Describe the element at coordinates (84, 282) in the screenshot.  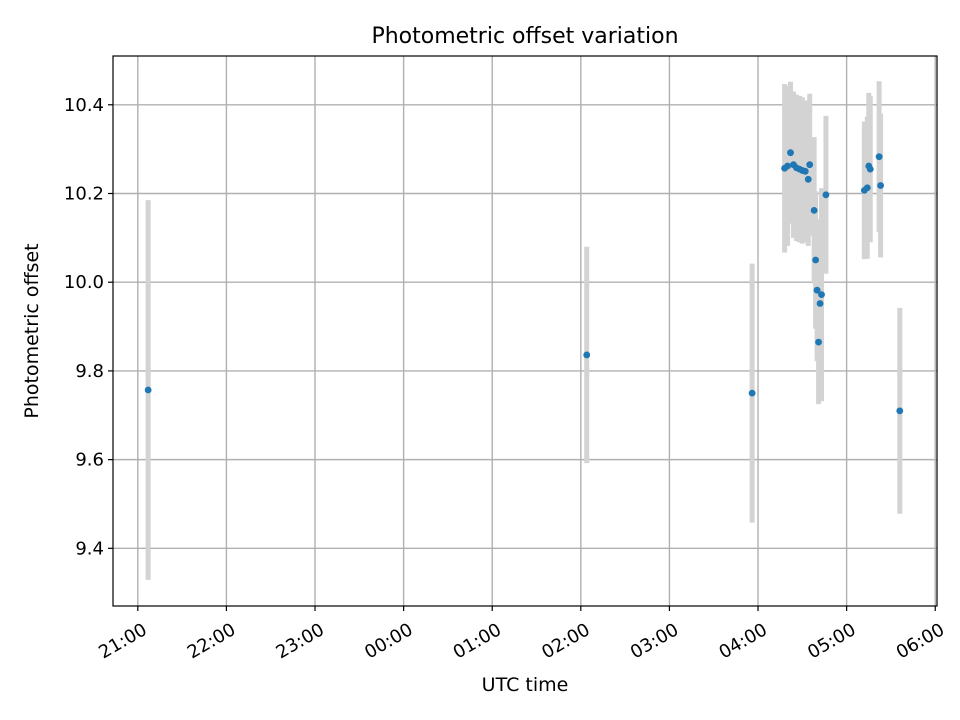
I see `y-tick-label: 10.0` at that location.